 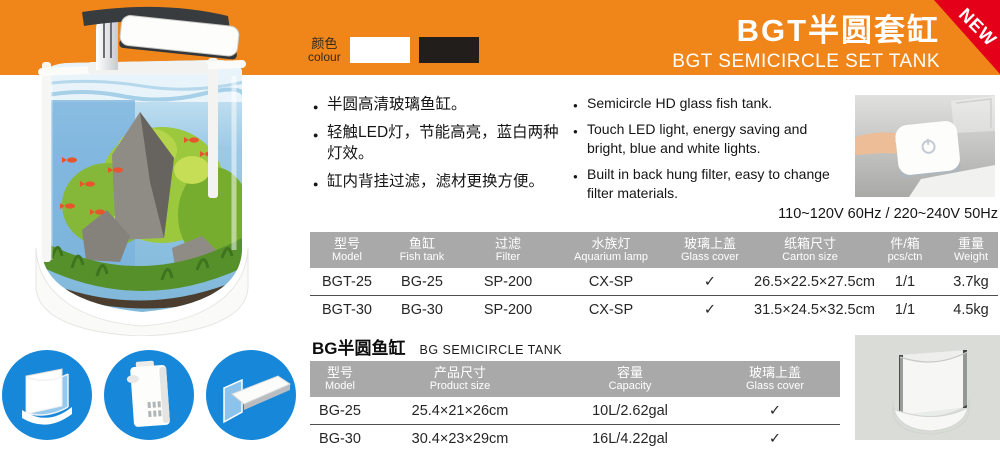 I want to click on touch-led-light-photo, so click(x=925, y=146).